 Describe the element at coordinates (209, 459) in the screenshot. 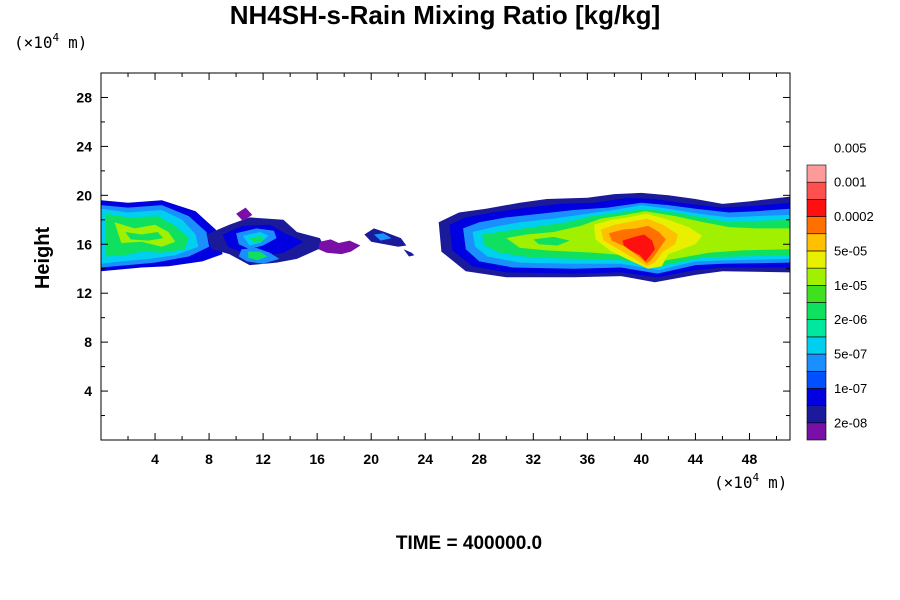

I see `x-tick-label: 8` at that location.